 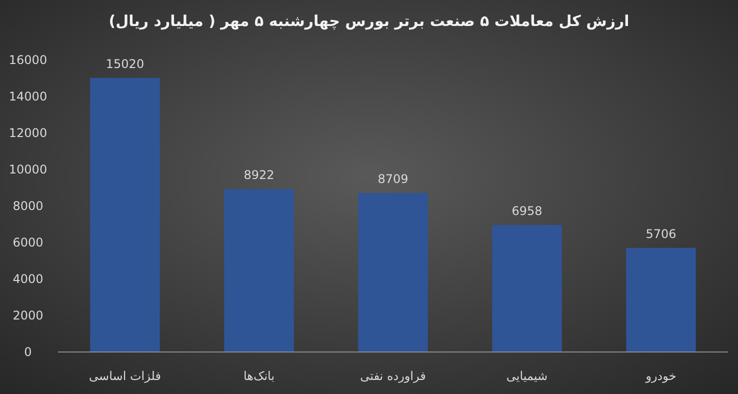 I want to click on y-tick-label: 0, so click(x=28, y=352).